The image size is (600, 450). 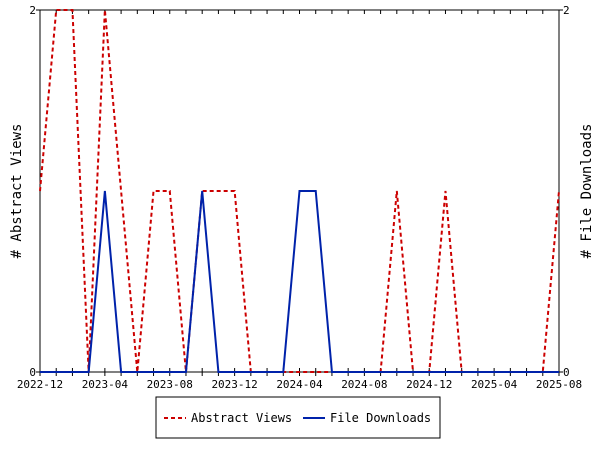 I want to click on x-tick-label-2025-08: 2025-08, so click(x=559, y=384).